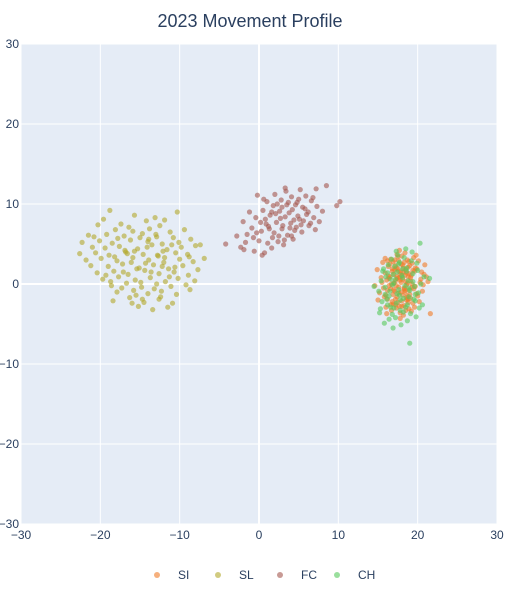 The image size is (513, 598). I want to click on legend-item-fc: FC, so click(297, 575).